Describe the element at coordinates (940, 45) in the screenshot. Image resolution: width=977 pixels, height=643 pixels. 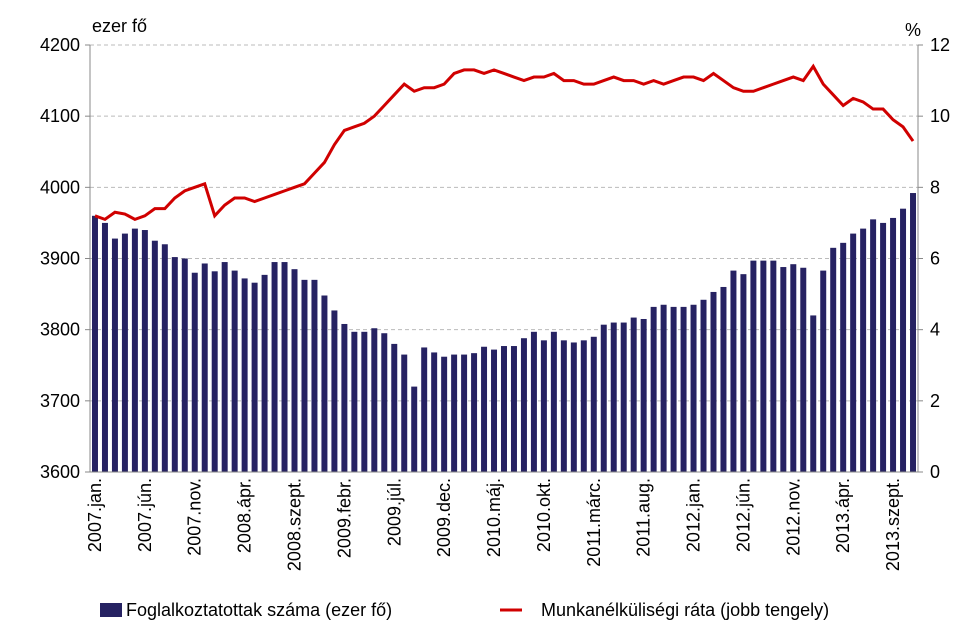
I see `y2-tick-label: 12` at that location.